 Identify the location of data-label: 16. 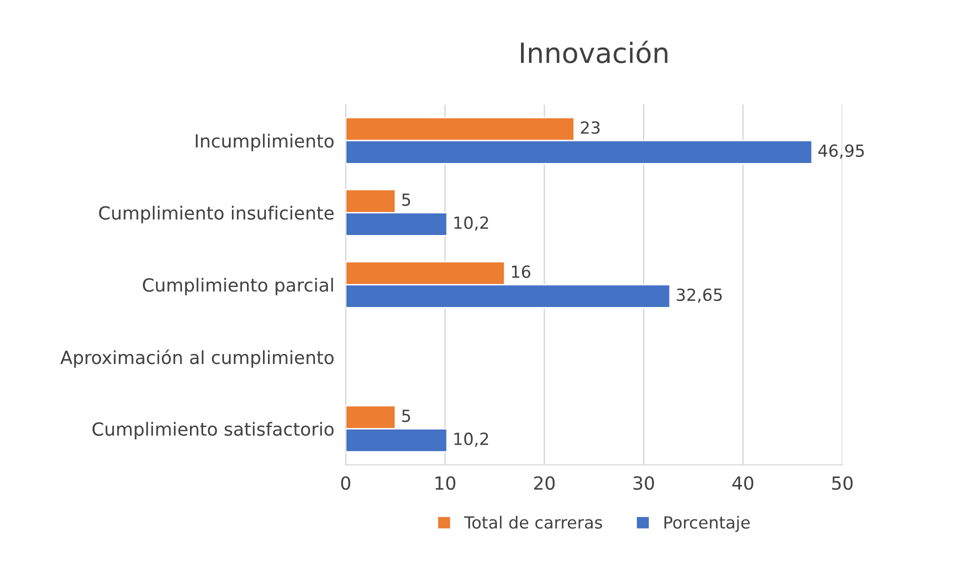
(521, 271).